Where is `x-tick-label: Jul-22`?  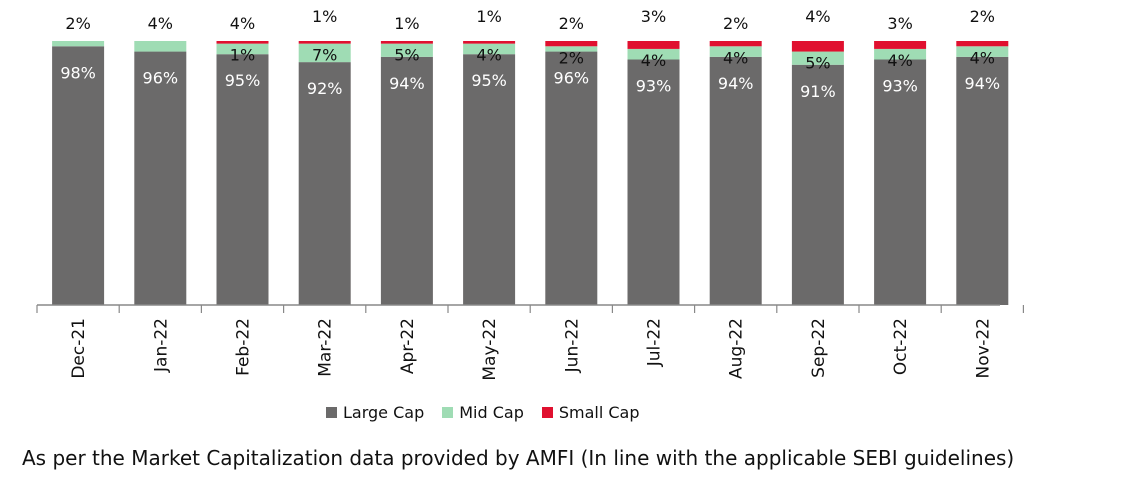 x-tick-label: Jul-22 is located at coordinates (655, 342).